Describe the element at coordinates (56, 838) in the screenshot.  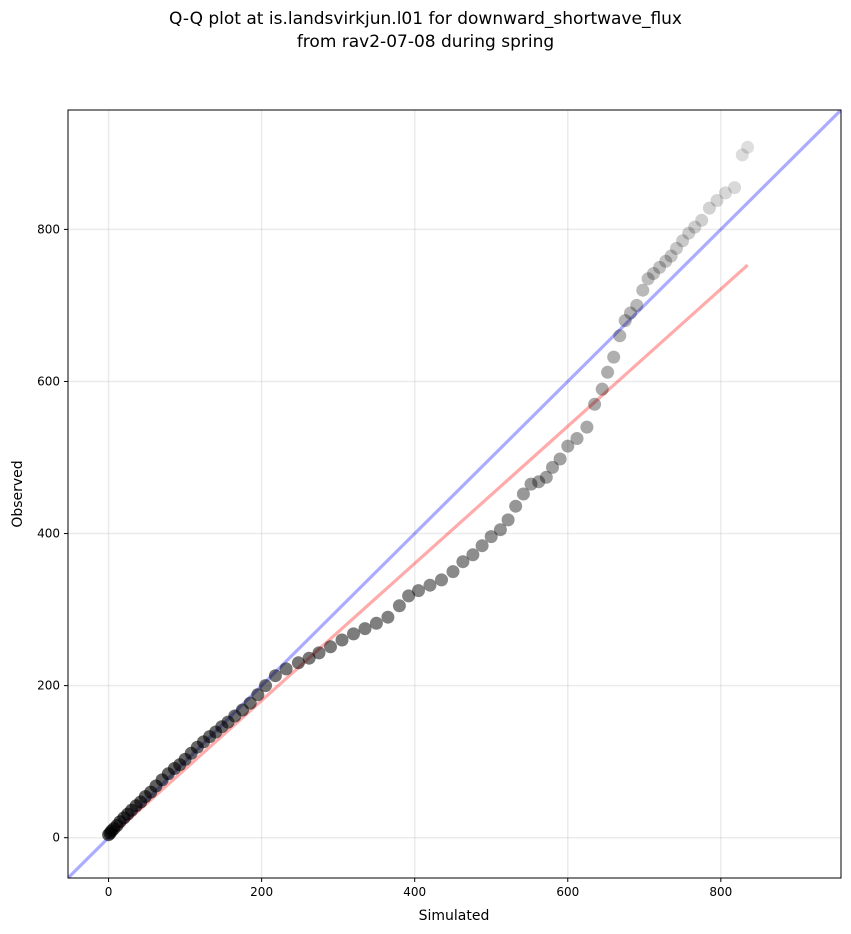
I see `y-tick-label: 0` at that location.